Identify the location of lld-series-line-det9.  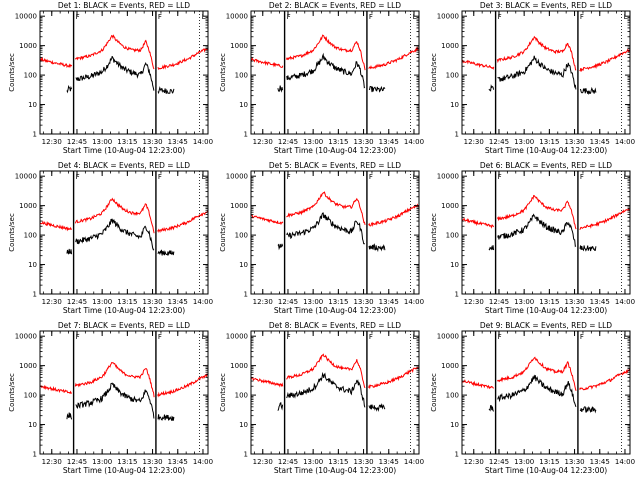
(546, 373).